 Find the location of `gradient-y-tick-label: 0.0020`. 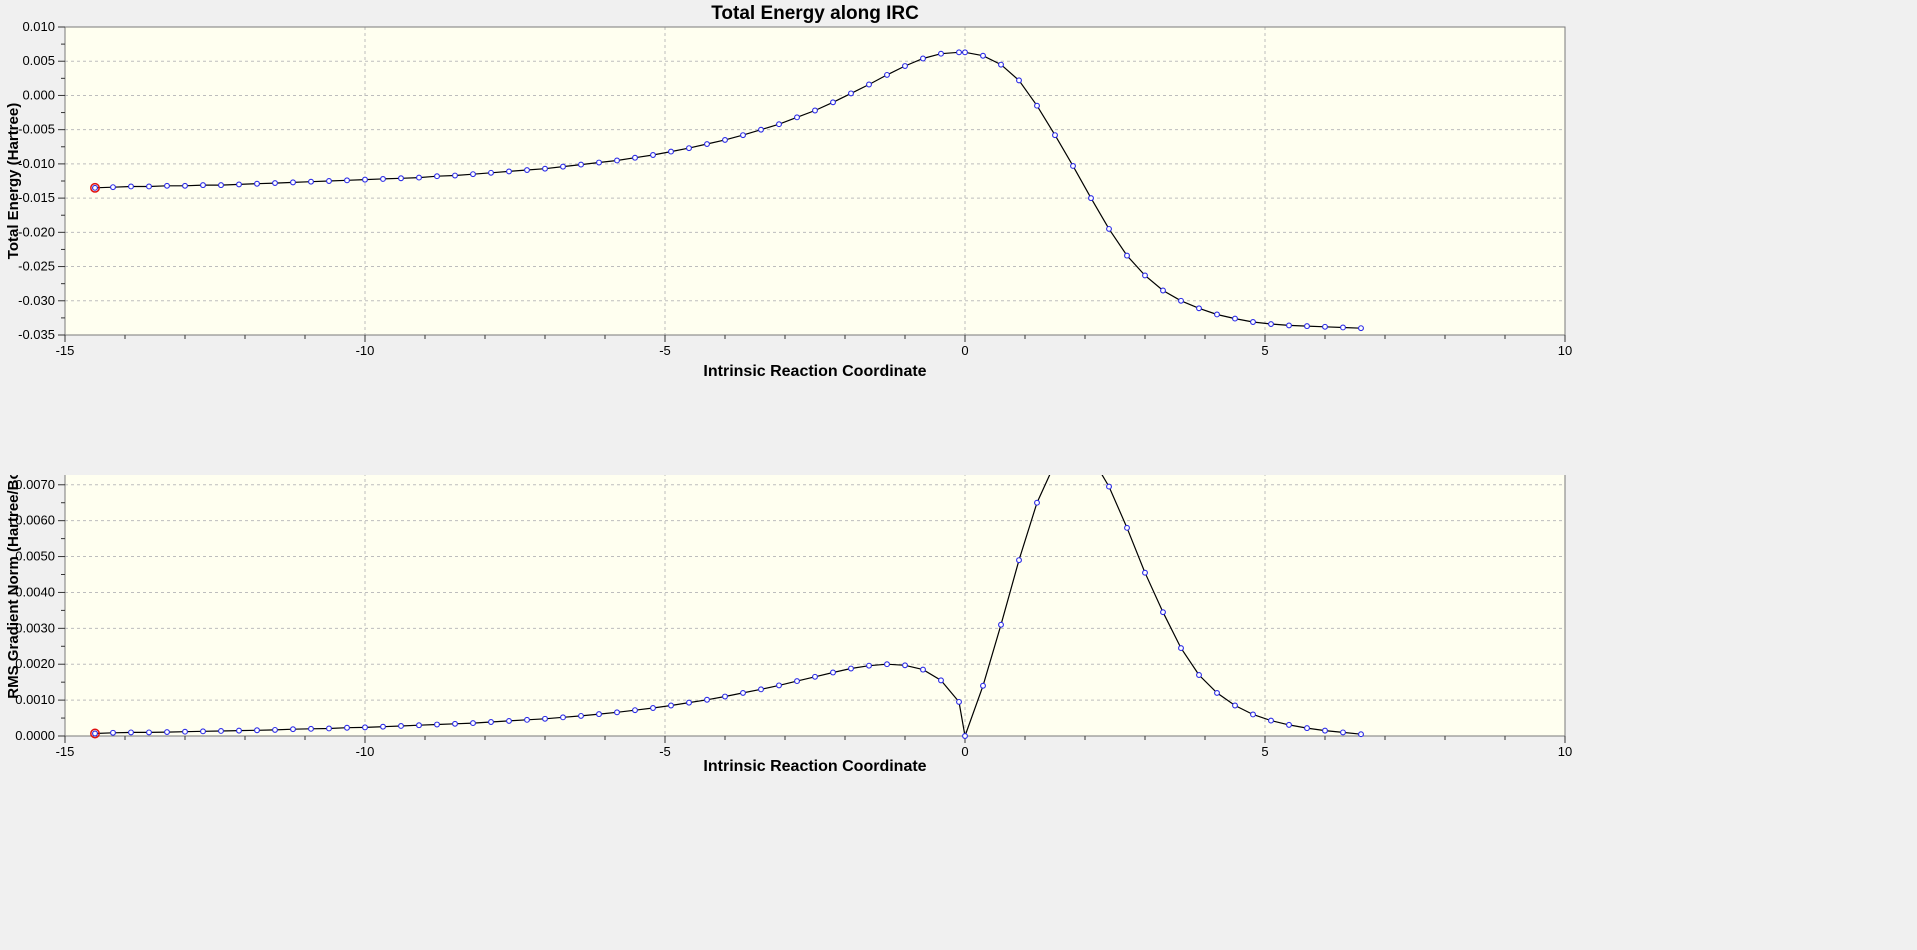

gradient-y-tick-label: 0.0020 is located at coordinates (35, 663).